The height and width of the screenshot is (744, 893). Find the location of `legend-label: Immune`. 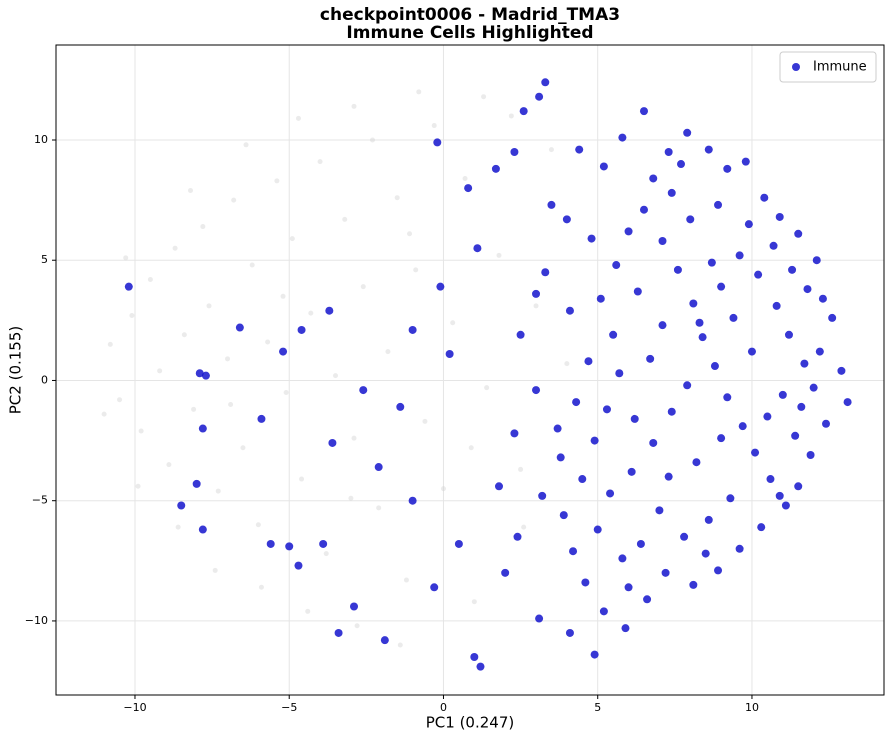

legend-label: Immune is located at coordinates (840, 67).